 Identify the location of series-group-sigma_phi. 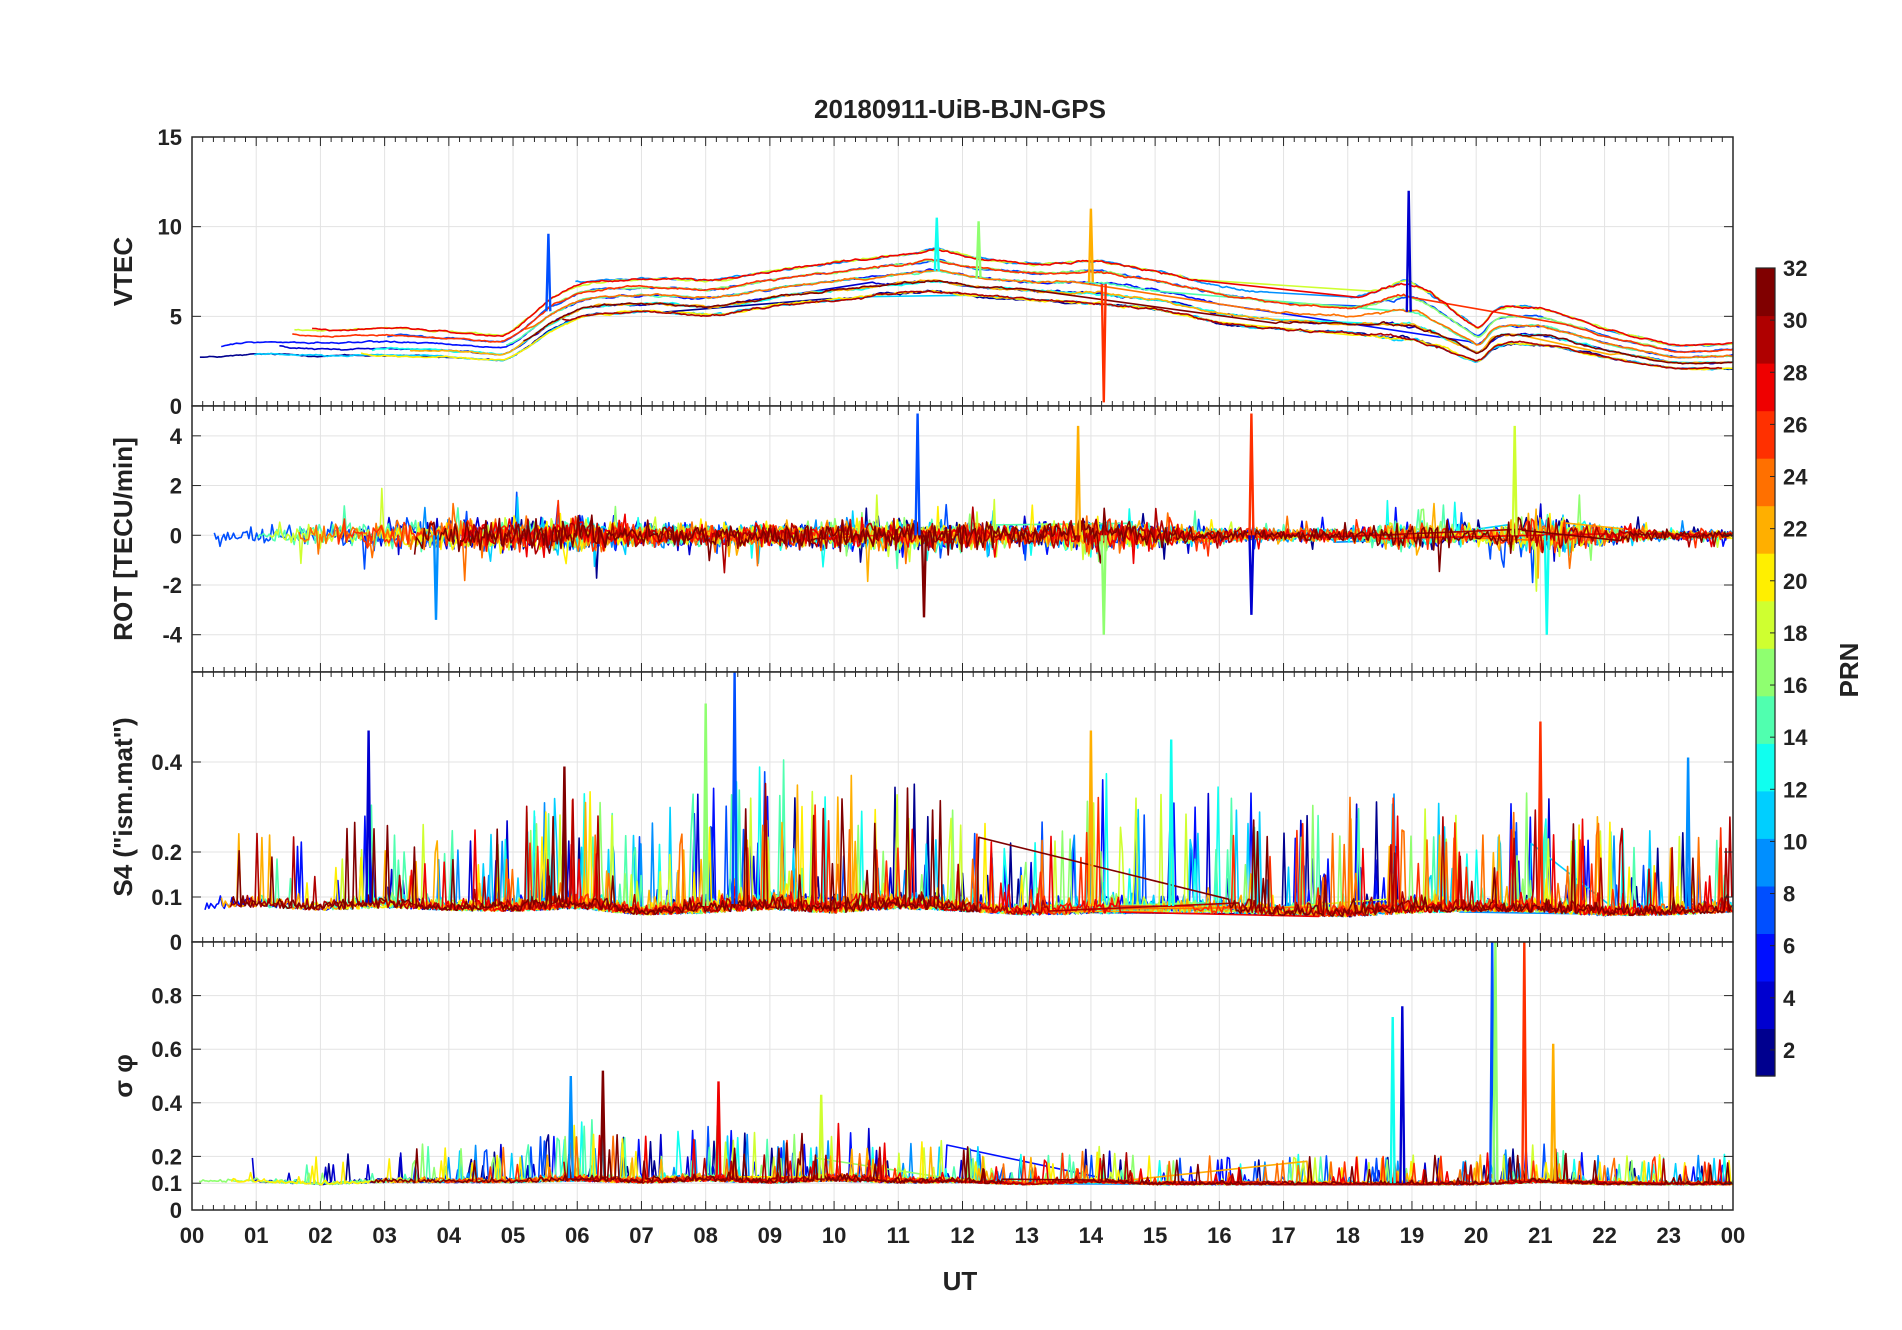
(965, 1064).